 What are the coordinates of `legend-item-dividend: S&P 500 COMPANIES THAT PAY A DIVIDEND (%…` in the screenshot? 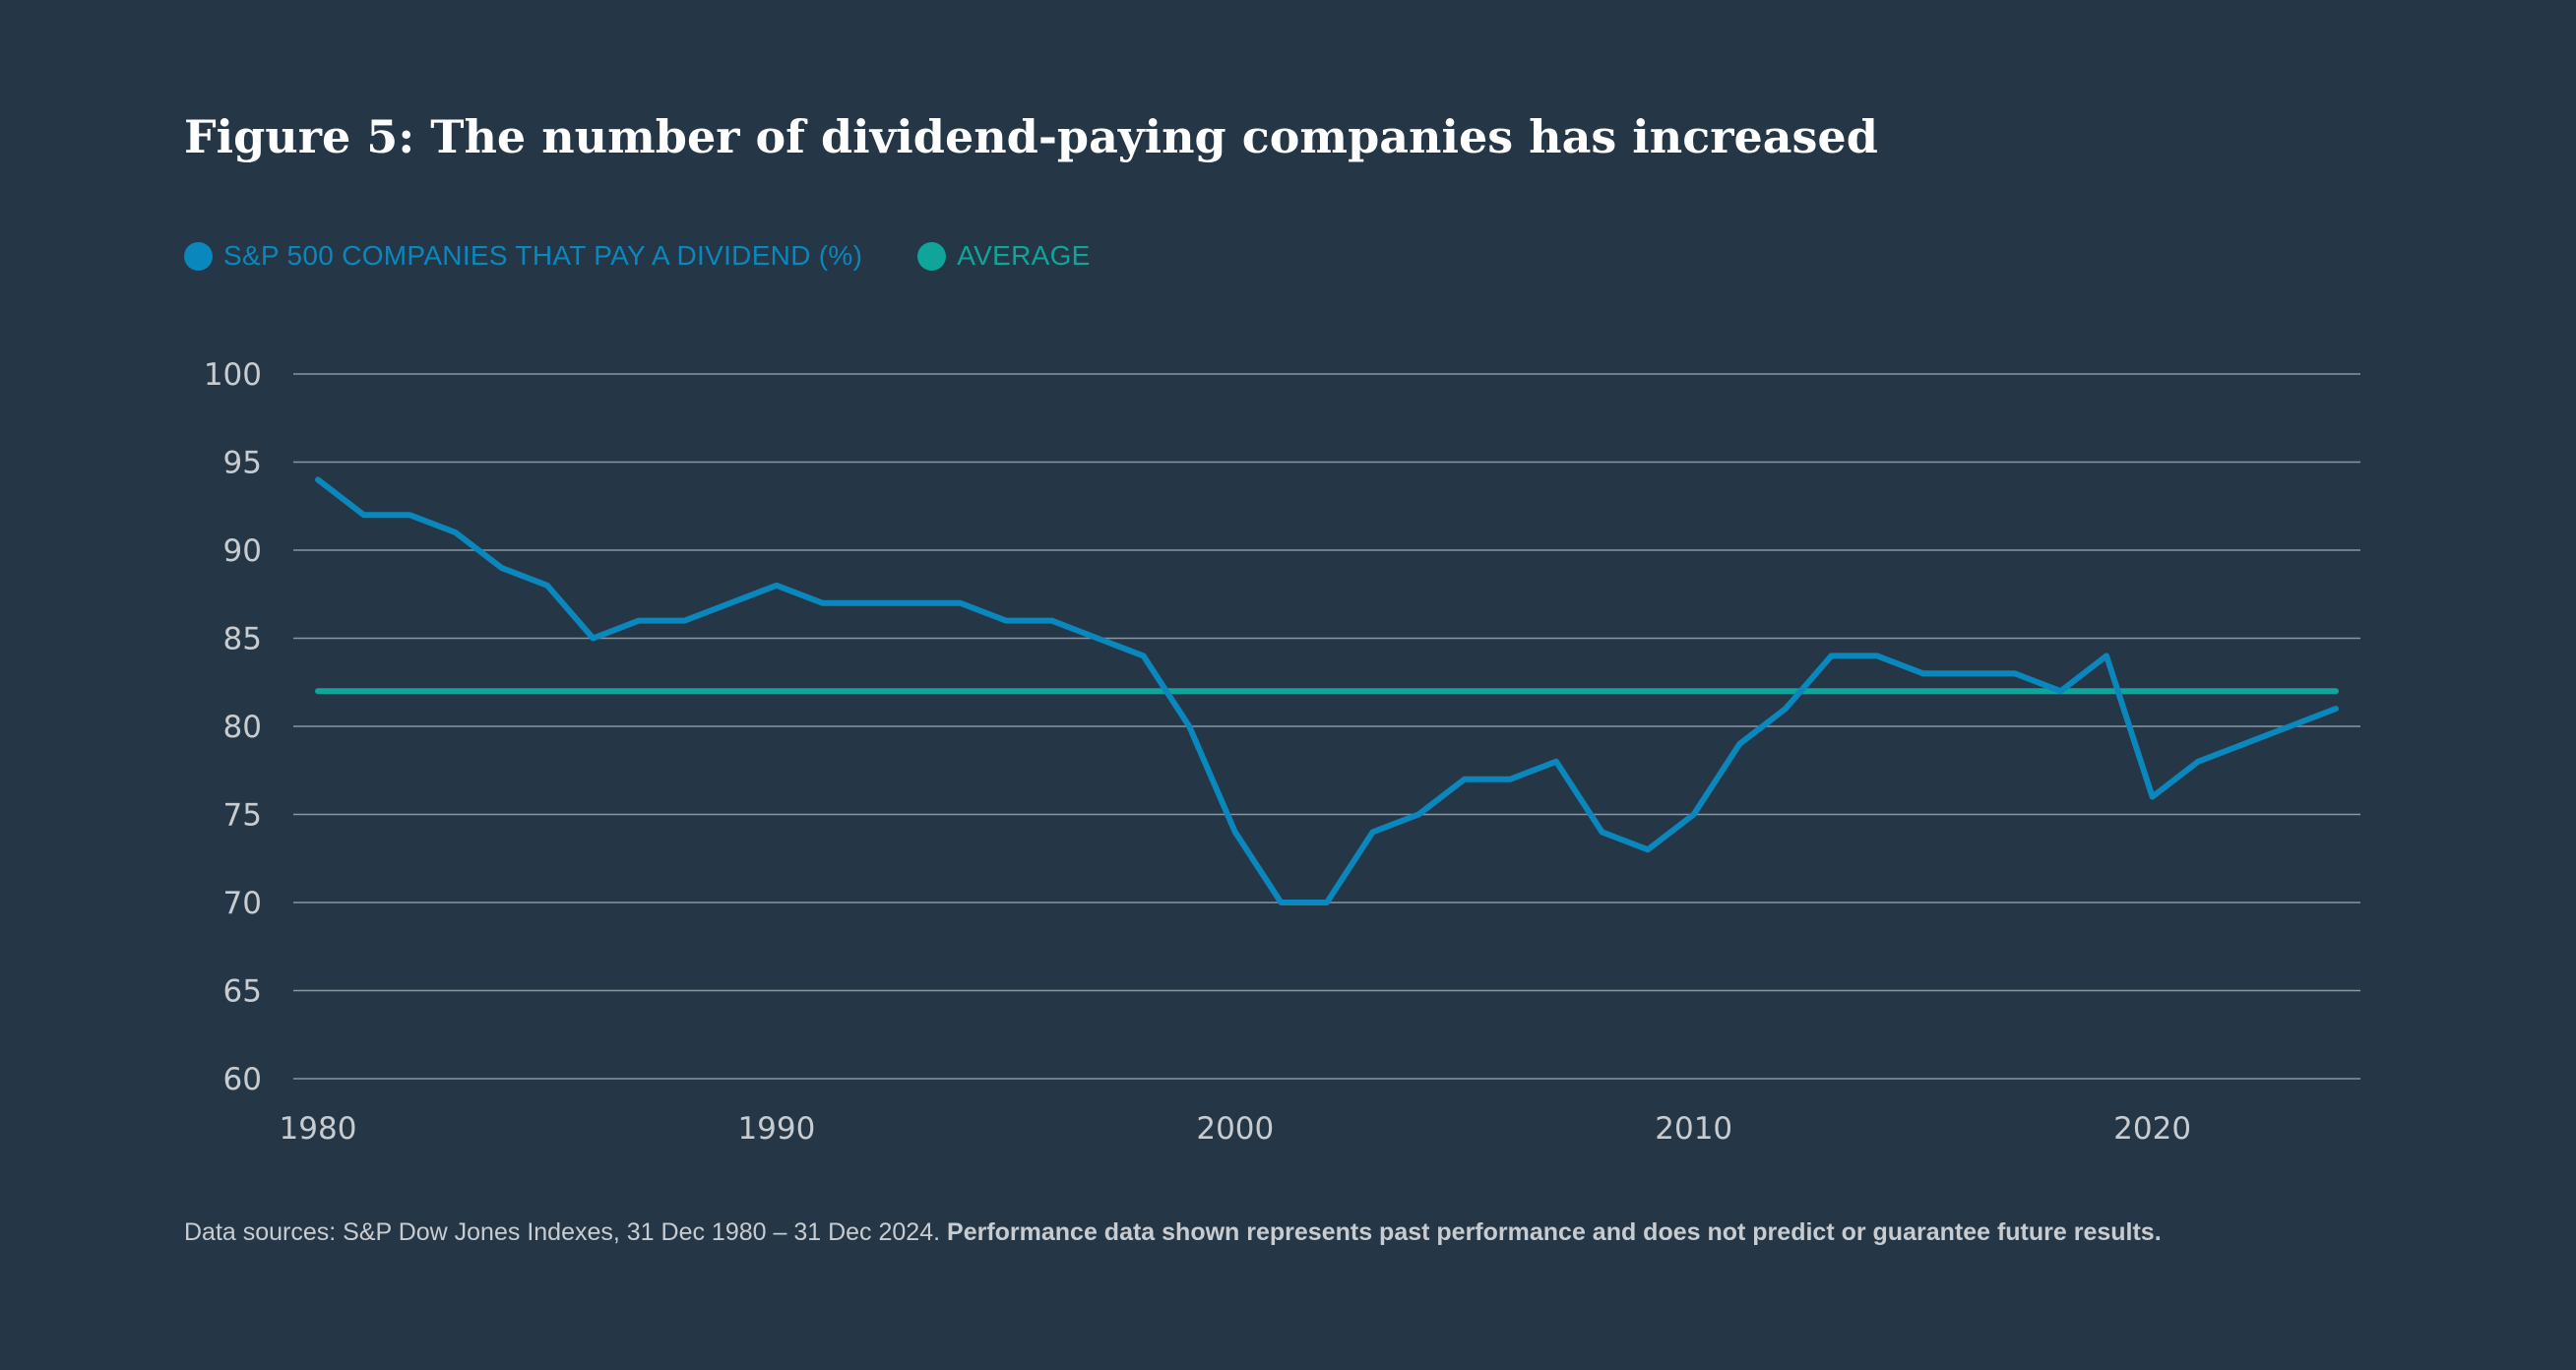 It's located at (523, 256).